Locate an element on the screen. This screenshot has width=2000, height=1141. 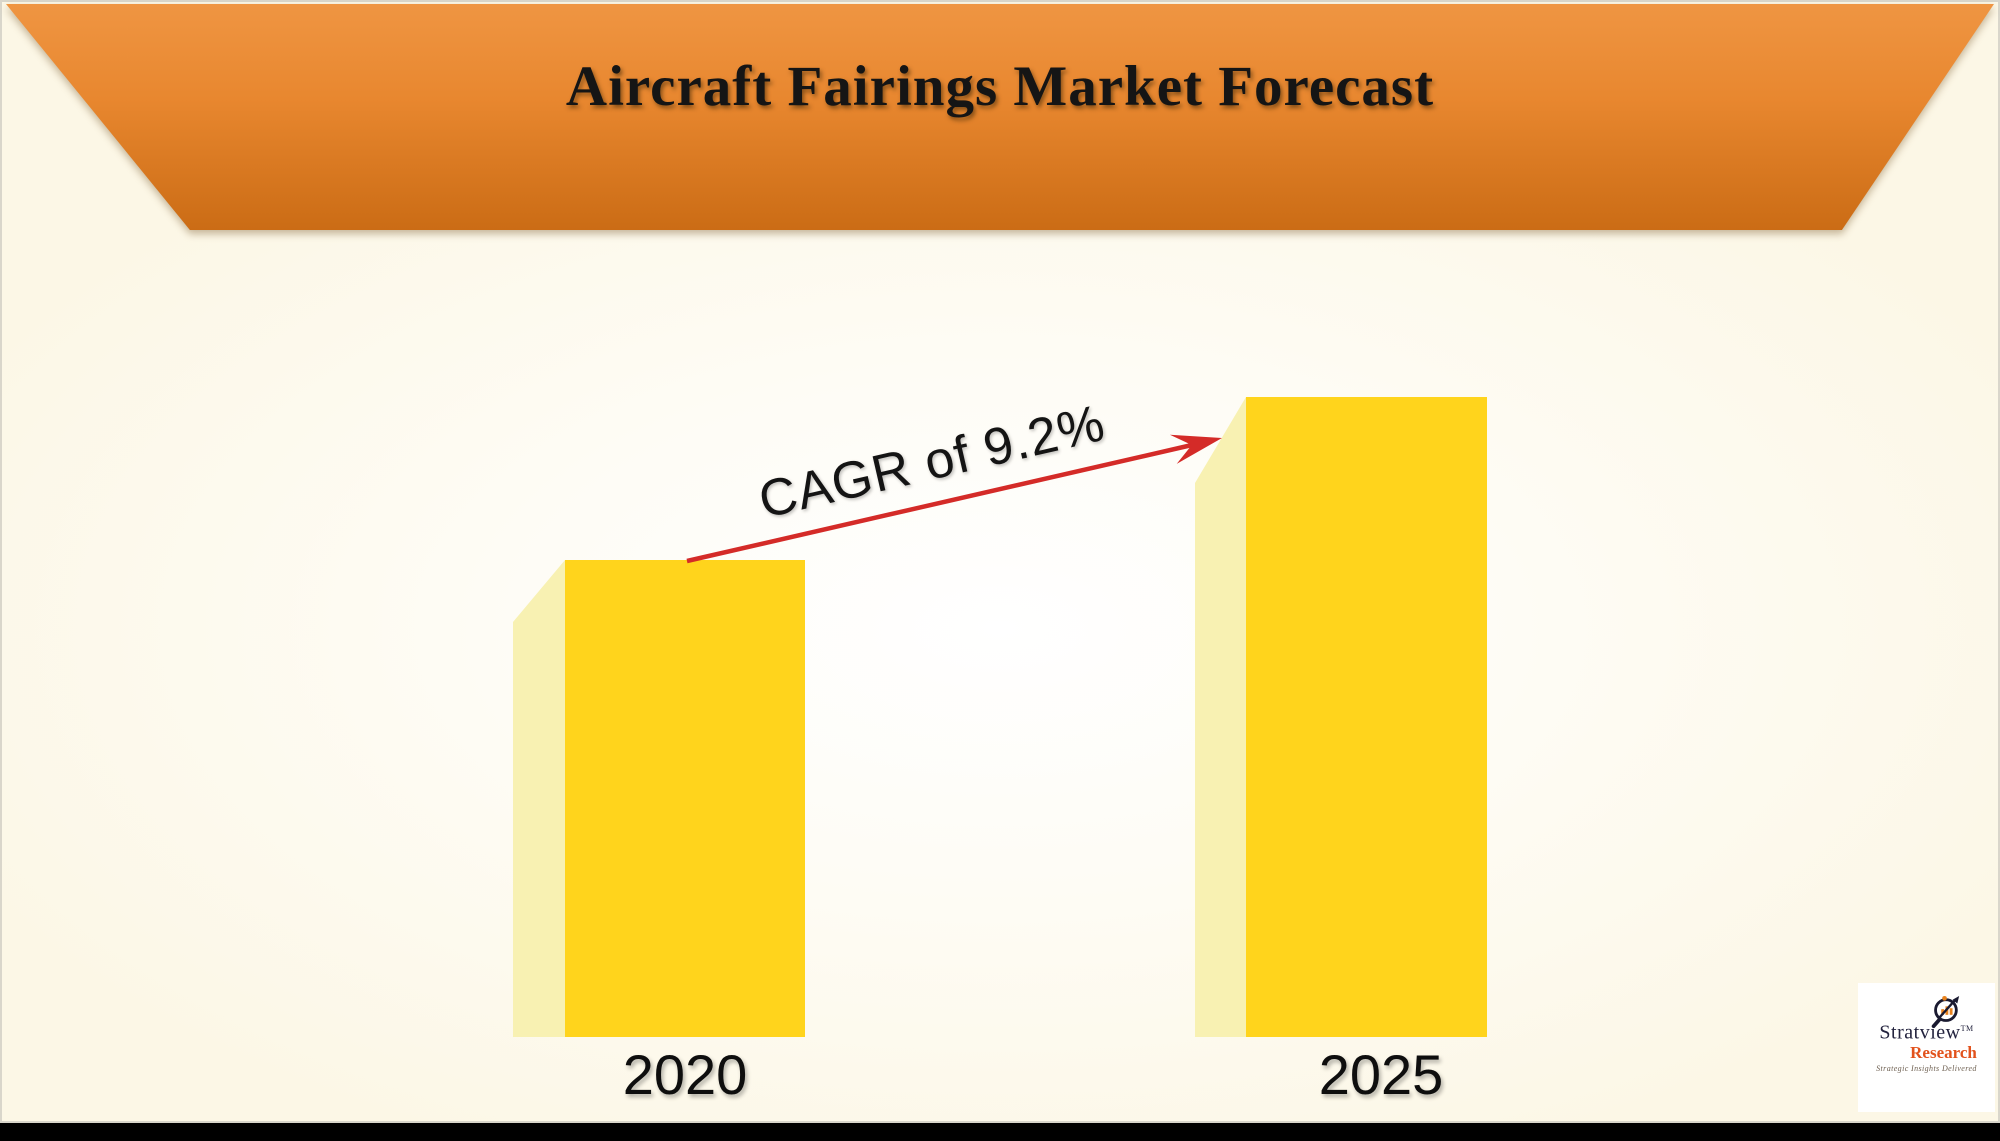
axis-label-2025: 2025 is located at coordinates (1381, 1074).